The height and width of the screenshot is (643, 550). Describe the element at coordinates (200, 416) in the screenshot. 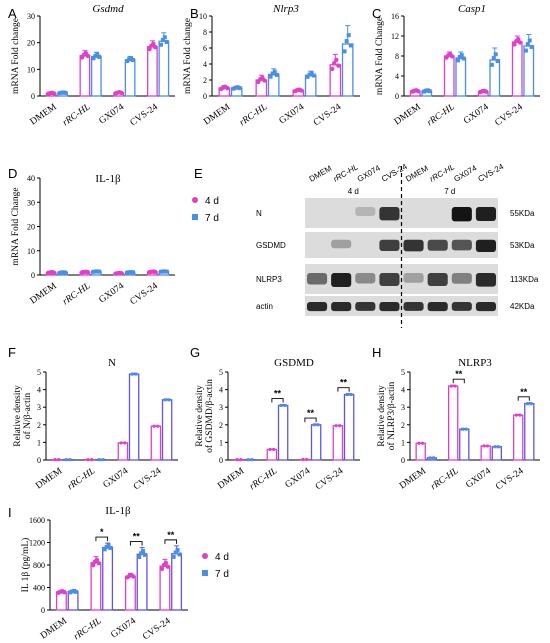

I see `y-axis-label-G: Relative density` at that location.